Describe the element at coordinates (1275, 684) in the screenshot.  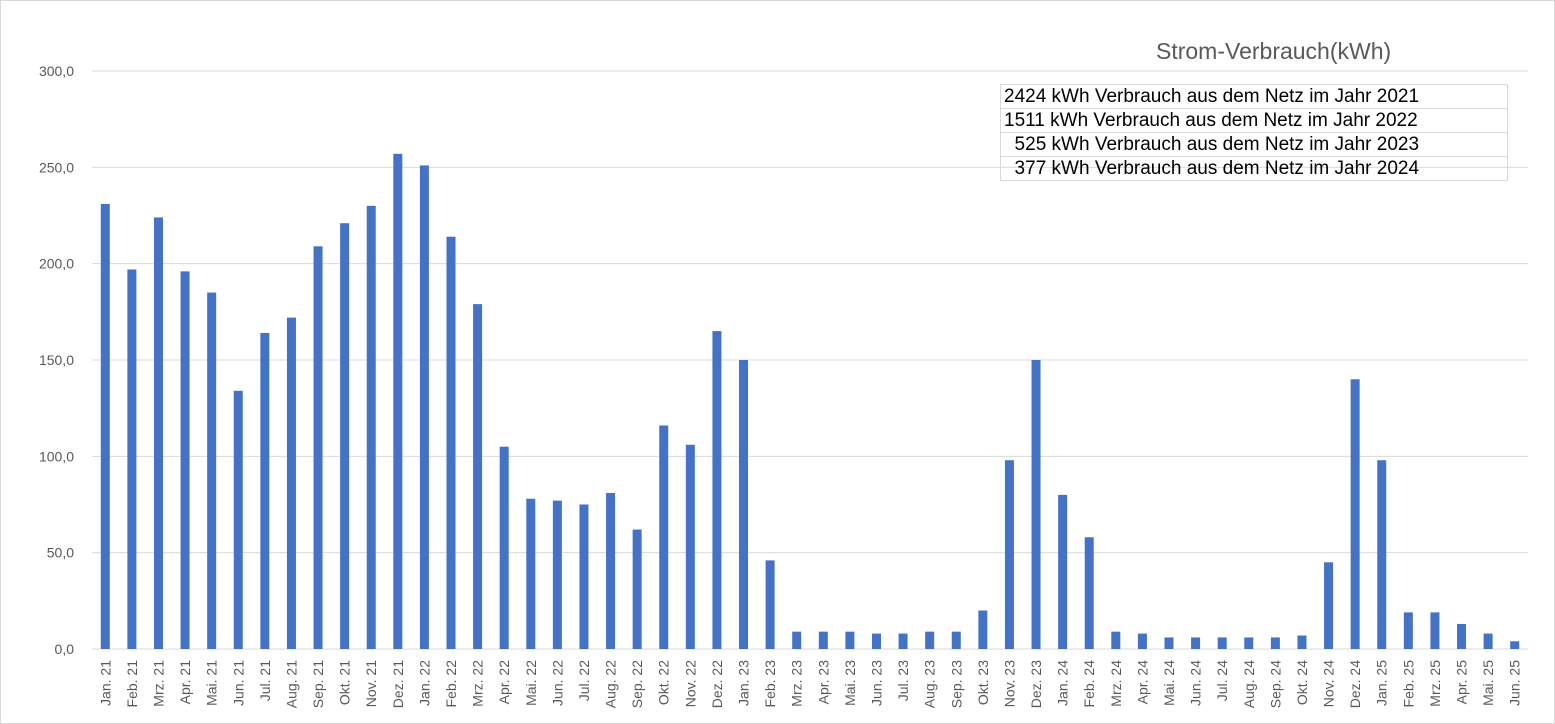
I see `x-tick-label: Sep. 24` at that location.